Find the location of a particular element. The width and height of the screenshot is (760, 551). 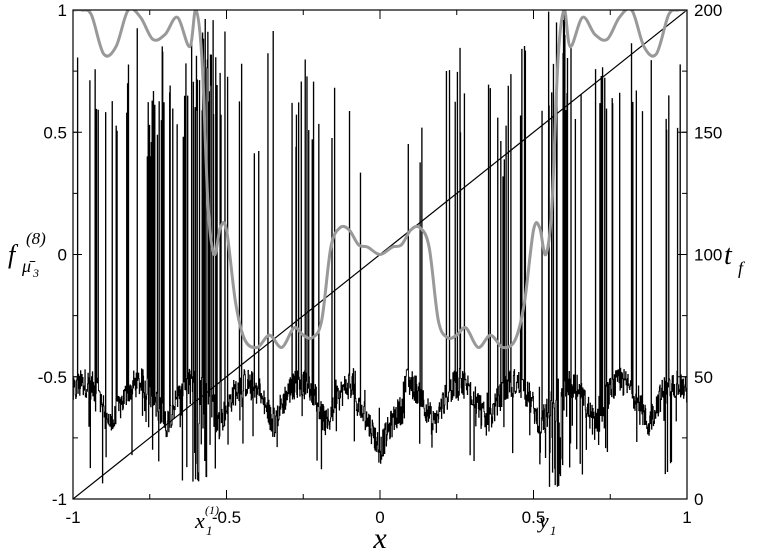

y-left-axis-label-base: f is located at coordinates (13, 254).